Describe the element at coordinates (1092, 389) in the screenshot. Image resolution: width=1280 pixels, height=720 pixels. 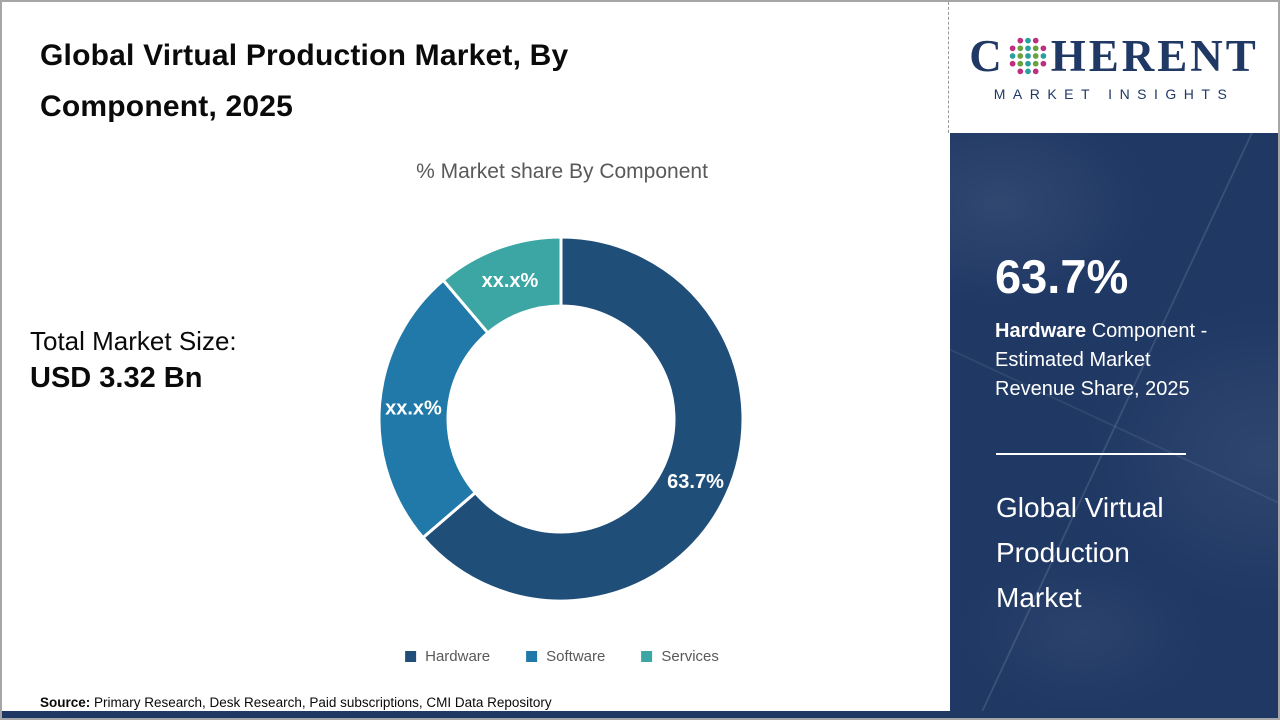
I see `stat-description-line3: Revenue Share, 2025` at that location.